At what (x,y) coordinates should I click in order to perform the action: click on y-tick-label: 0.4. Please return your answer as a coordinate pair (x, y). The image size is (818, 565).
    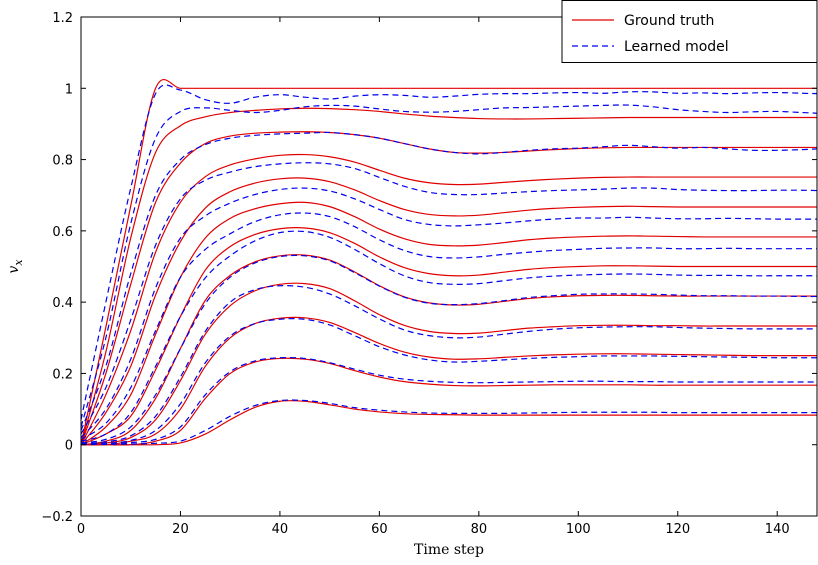
    Looking at the image, I should click on (62, 303).